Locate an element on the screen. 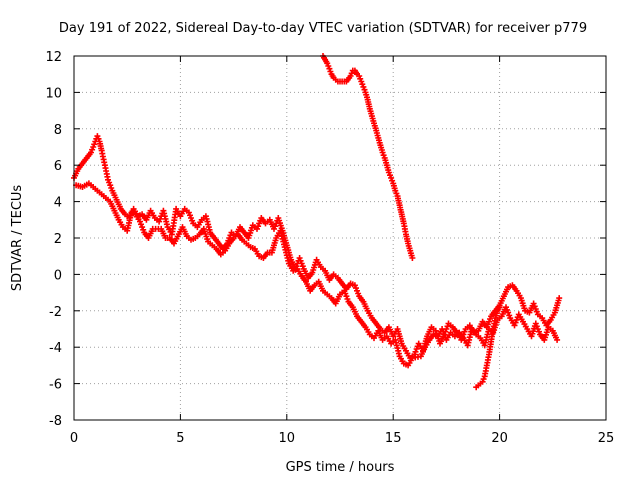 The width and height of the screenshot is (640, 480). y-tick-label: 10 is located at coordinates (53, 93).